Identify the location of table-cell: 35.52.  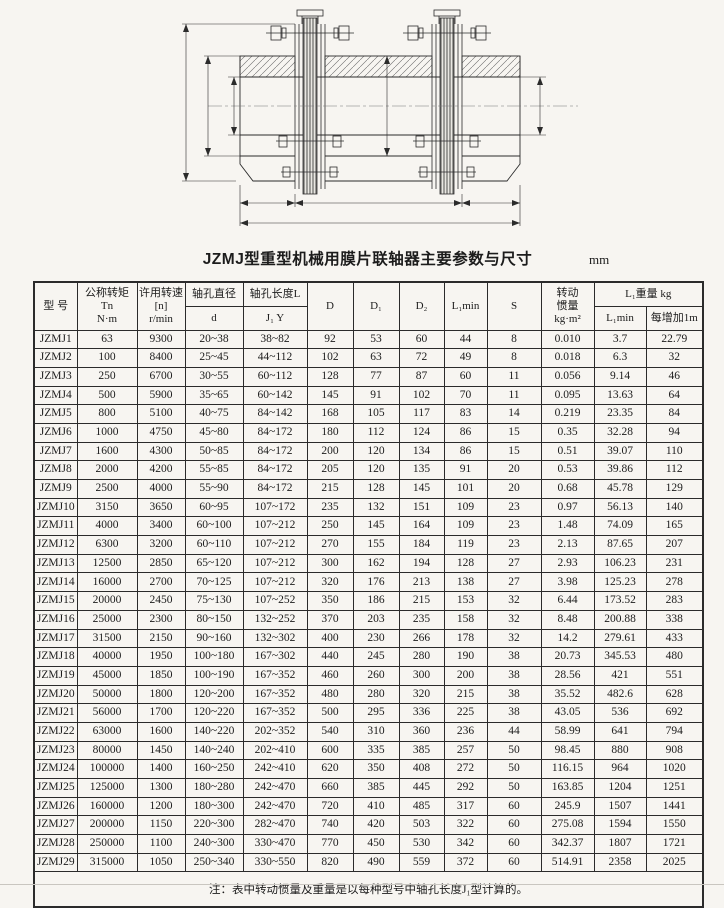
(567, 694).